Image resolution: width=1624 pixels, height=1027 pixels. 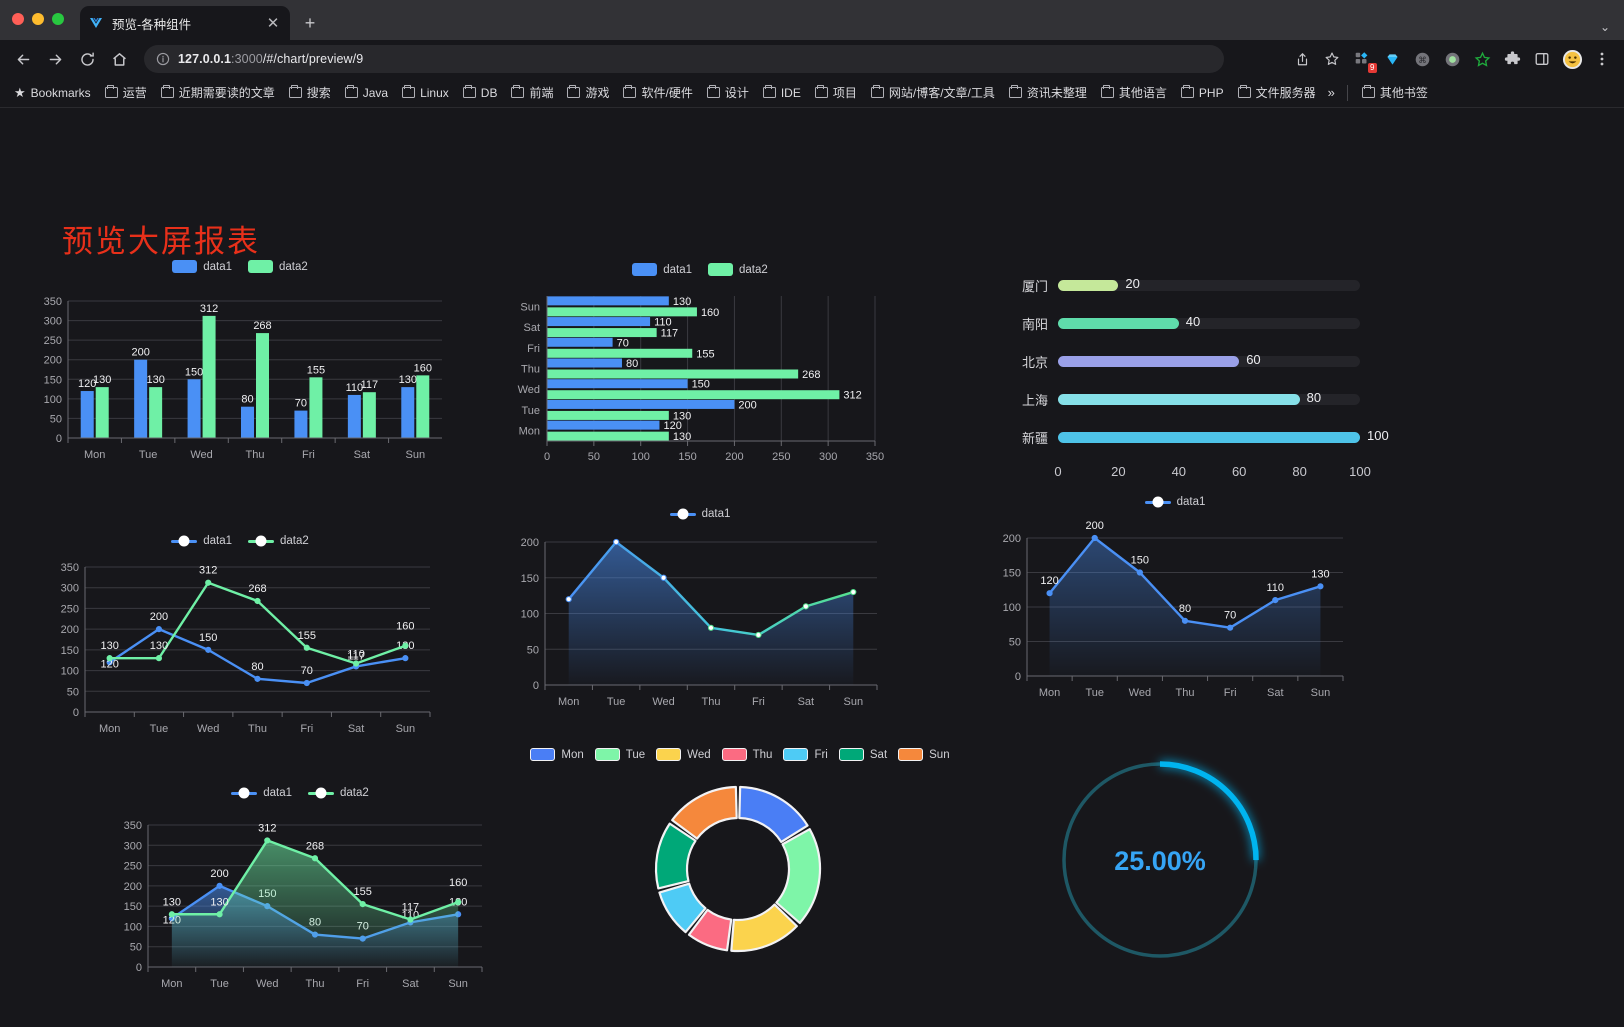 What do you see at coordinates (746, 754) in the screenshot?
I see `legend-item-thu: Thu` at bounding box center [746, 754].